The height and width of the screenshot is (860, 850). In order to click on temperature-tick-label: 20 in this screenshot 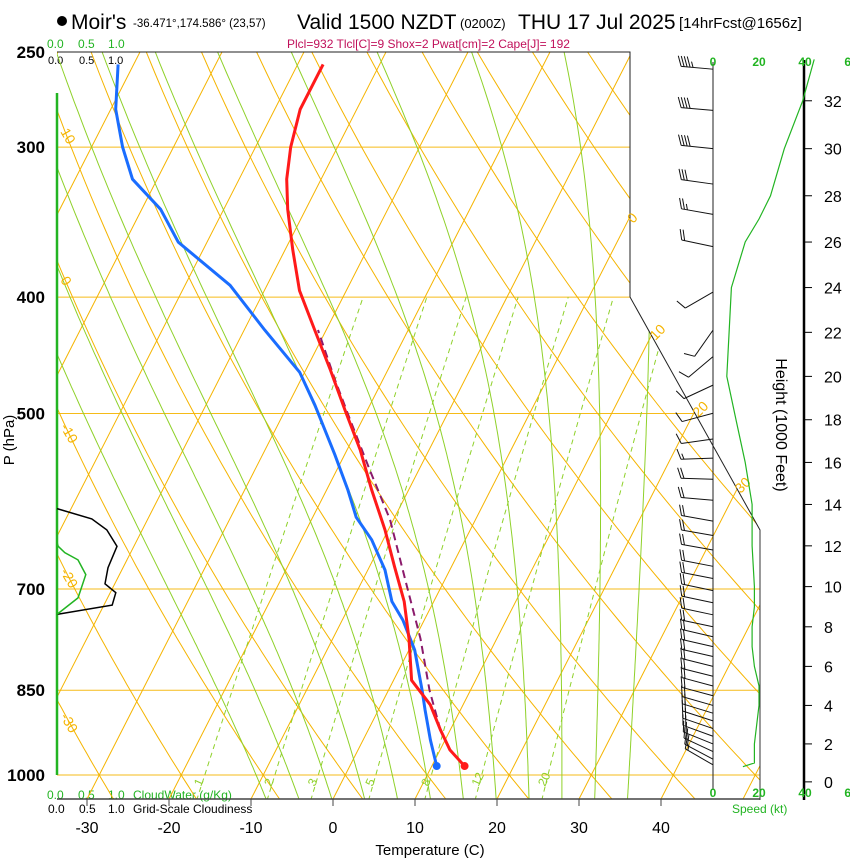, I will do `click(497, 828)`.